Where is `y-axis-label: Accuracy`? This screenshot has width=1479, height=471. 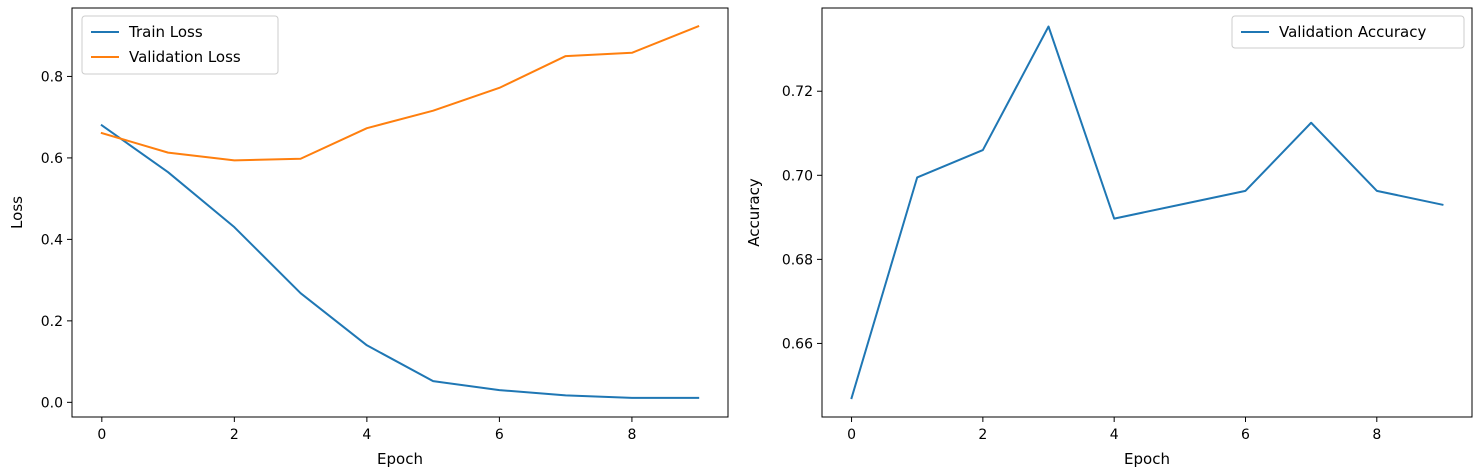 y-axis-label: Accuracy is located at coordinates (754, 212).